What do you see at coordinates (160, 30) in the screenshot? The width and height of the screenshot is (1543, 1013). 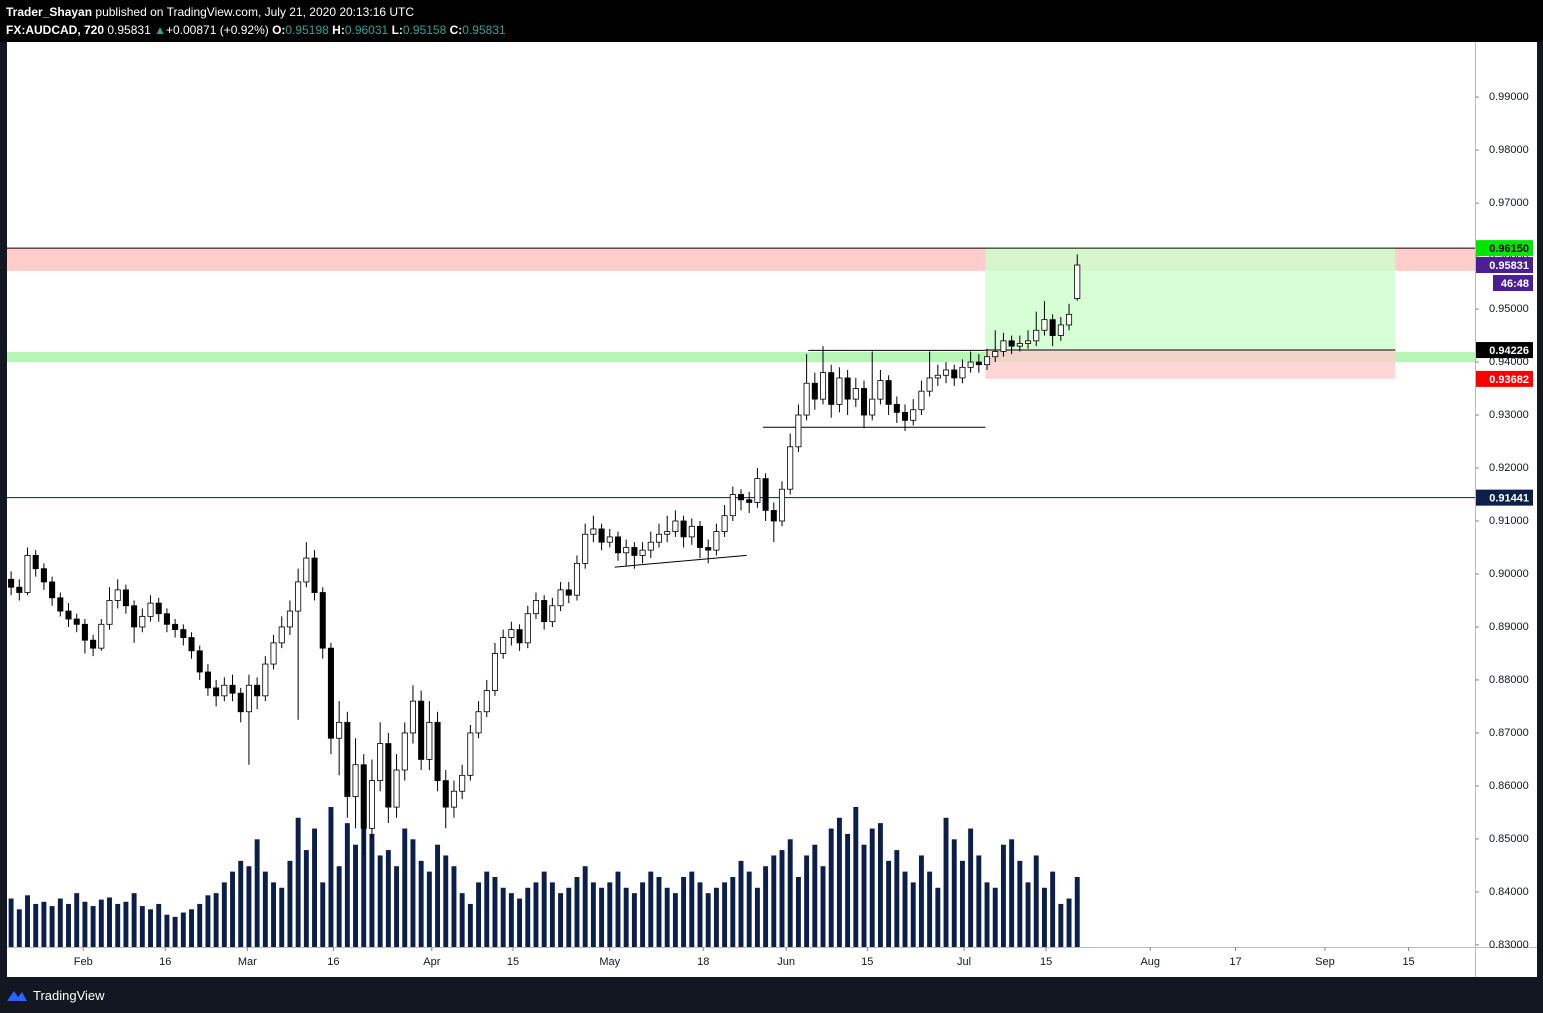 I see `arrow: ▲` at bounding box center [160, 30].